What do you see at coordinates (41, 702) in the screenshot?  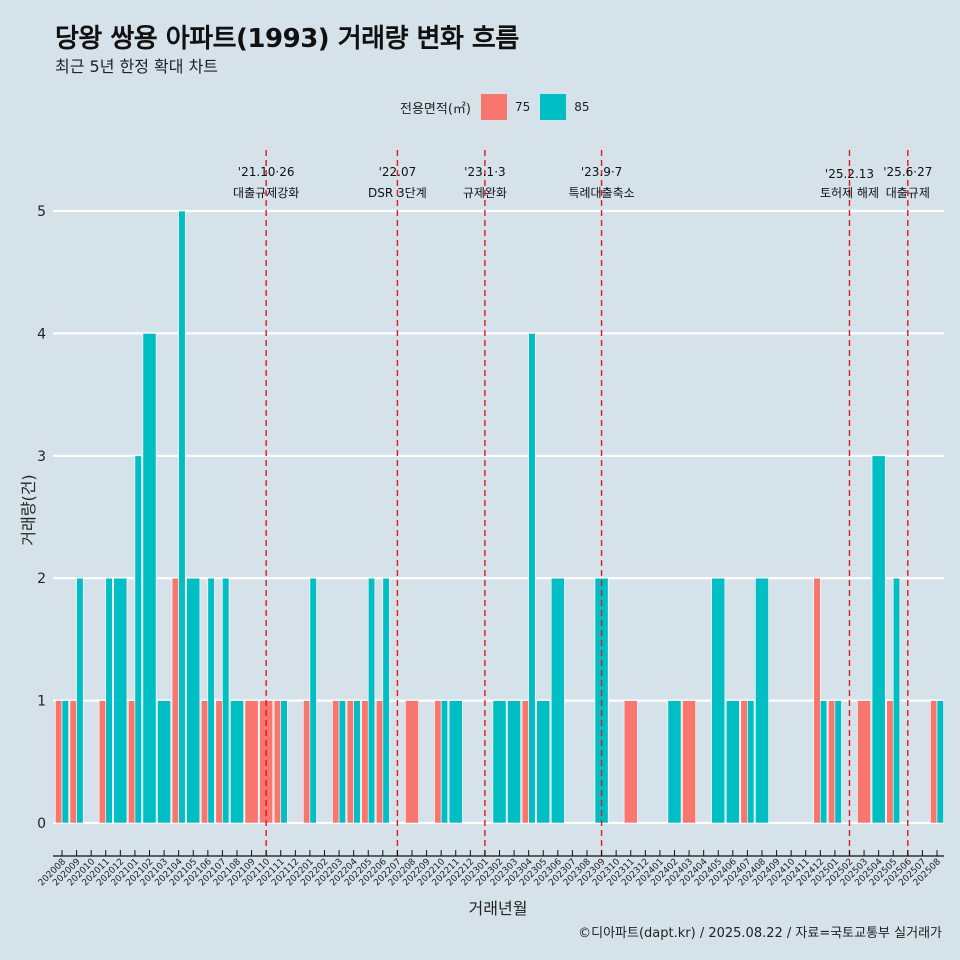 I see `y-tick-label: 1` at bounding box center [41, 702].